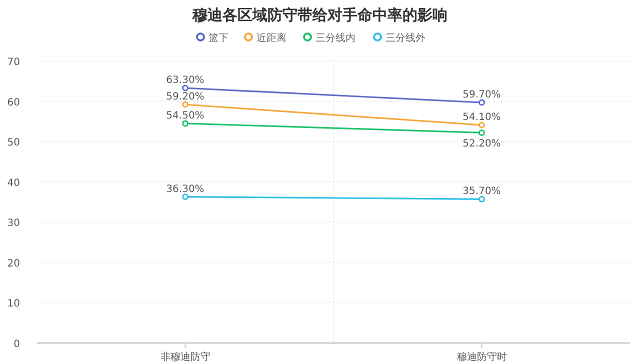 Image resolution: width=640 pixels, height=364 pixels. I want to click on data-label: 59.20%, so click(185, 97).